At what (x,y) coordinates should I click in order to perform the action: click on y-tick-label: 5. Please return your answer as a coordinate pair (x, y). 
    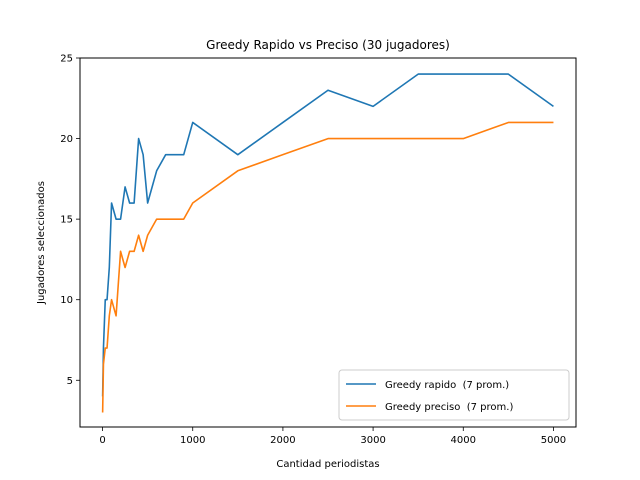
    Looking at the image, I should click on (70, 381).